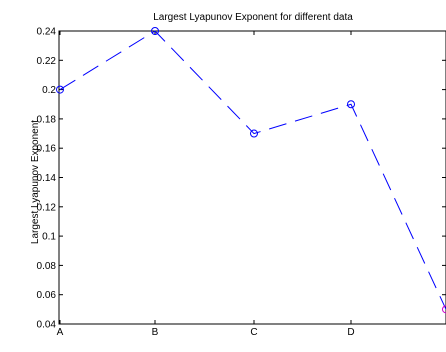  Describe the element at coordinates (47, 266) in the screenshot. I see `y-tick-label: 0.08` at that location.